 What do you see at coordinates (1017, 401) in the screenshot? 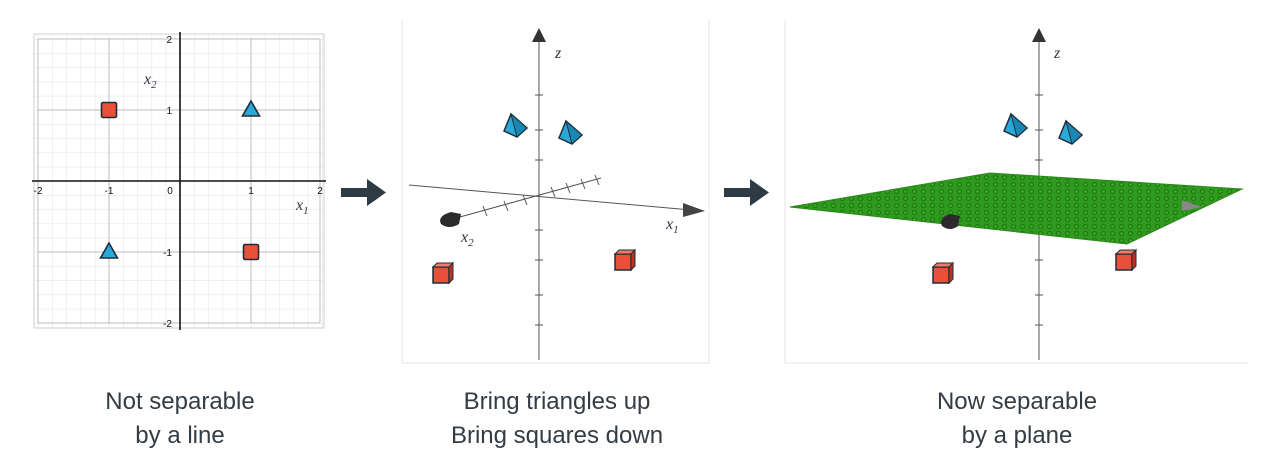
I see `caption-line: Now separable` at bounding box center [1017, 401].